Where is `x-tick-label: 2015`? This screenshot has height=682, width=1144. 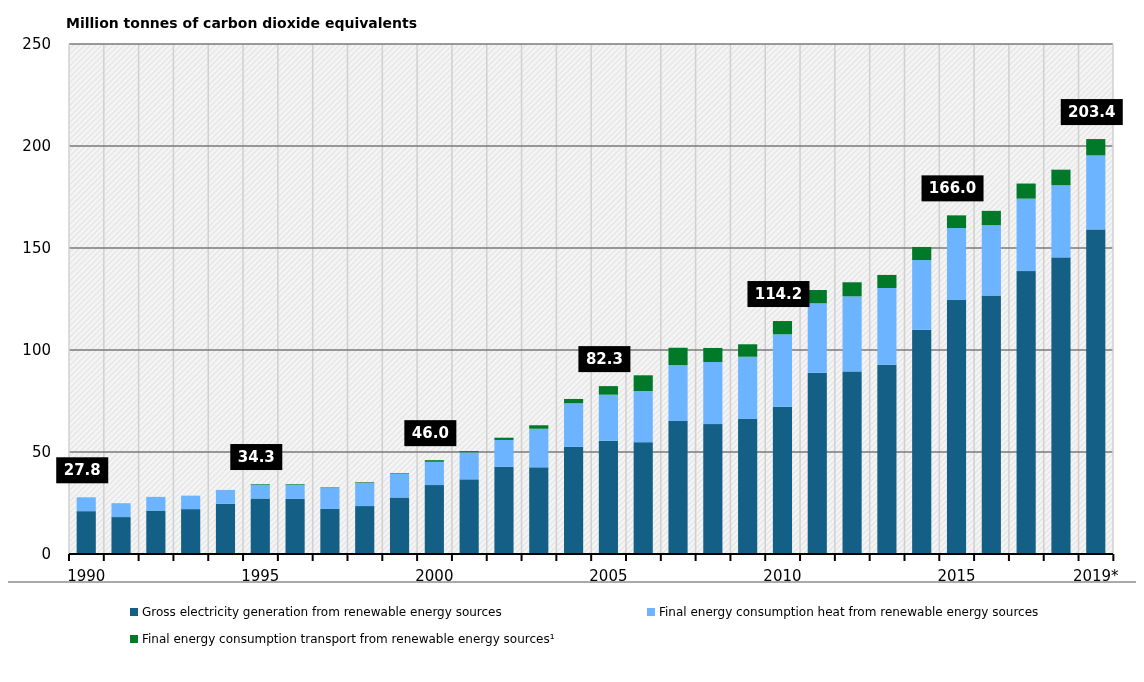 x-tick-label: 2015 is located at coordinates (956, 576).